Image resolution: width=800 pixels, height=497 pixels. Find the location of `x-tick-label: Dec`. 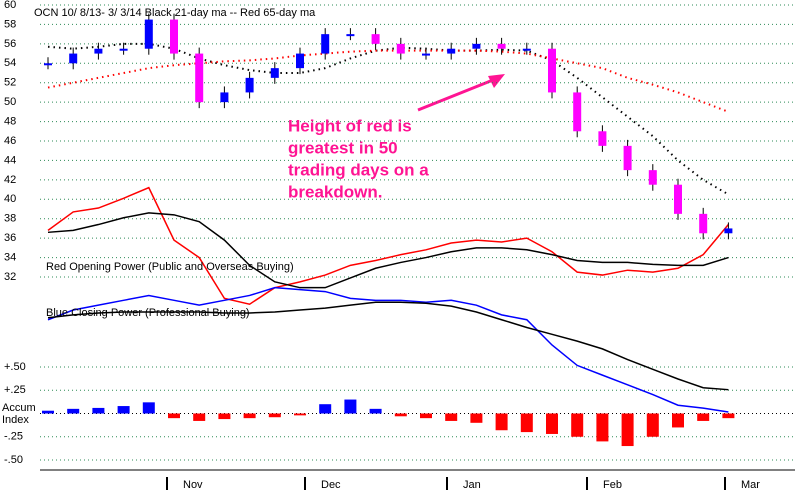

x-tick-label: Dec is located at coordinates (331, 485).